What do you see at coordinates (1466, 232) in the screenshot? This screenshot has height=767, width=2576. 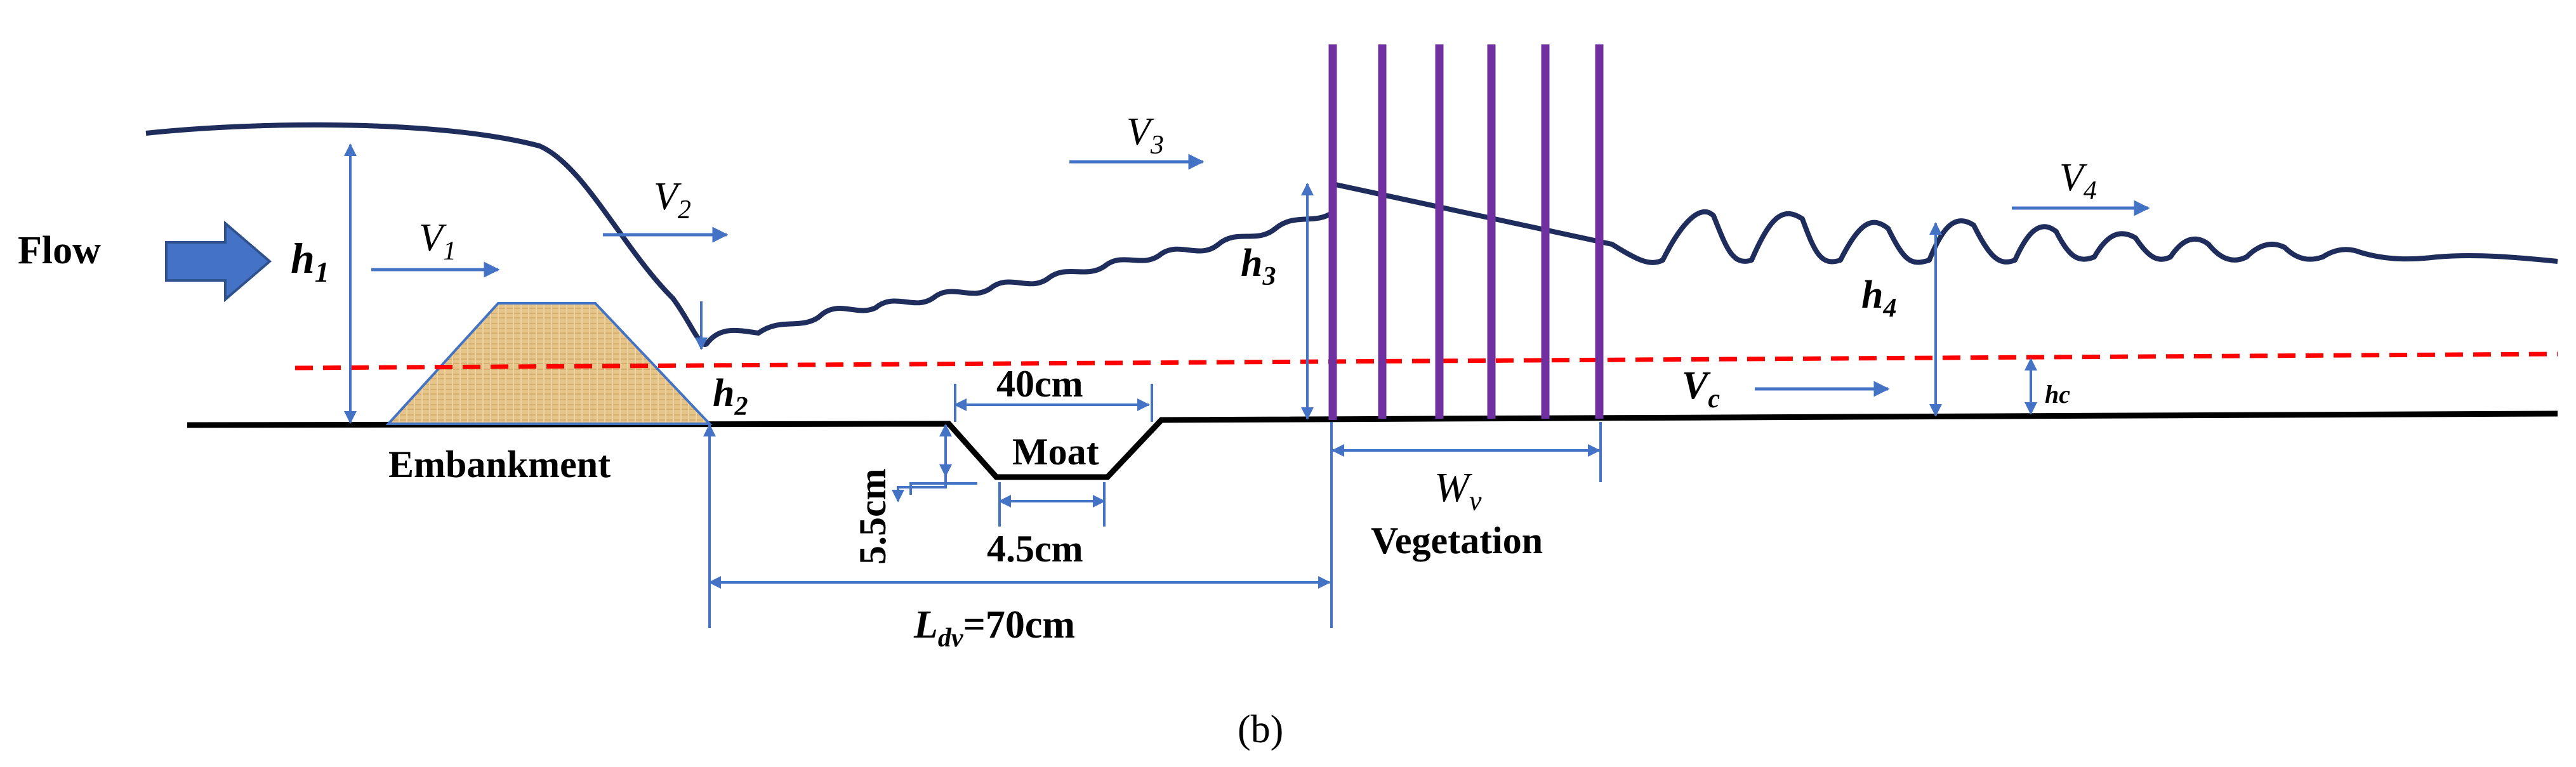 I see `vegetation-stems` at bounding box center [1466, 232].